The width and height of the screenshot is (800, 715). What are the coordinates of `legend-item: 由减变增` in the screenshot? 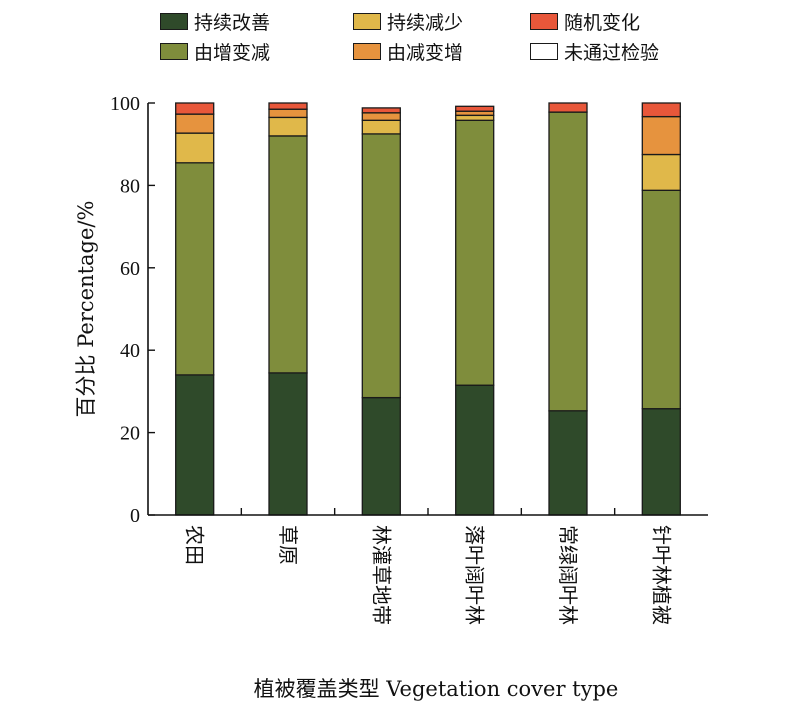 It's located at (408, 51).